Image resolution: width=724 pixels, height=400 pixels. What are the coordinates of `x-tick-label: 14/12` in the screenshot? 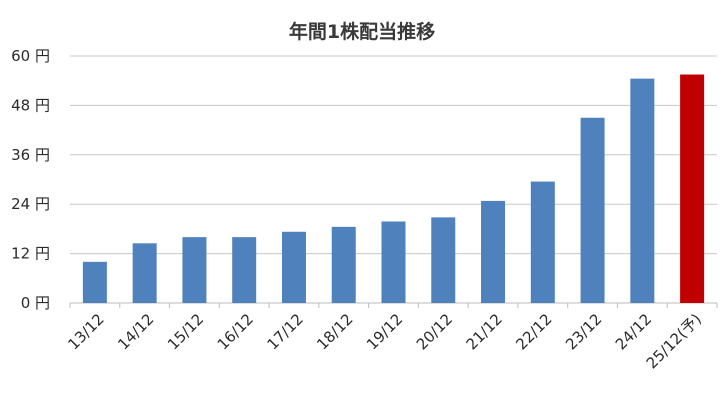 It's located at (135, 331).